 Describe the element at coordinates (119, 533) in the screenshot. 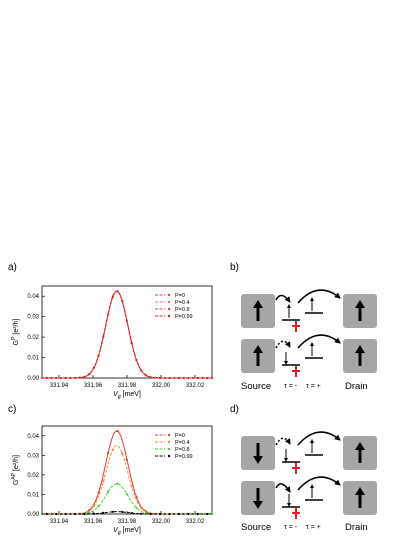

I see `x-axis-label-subscript: g` at that location.